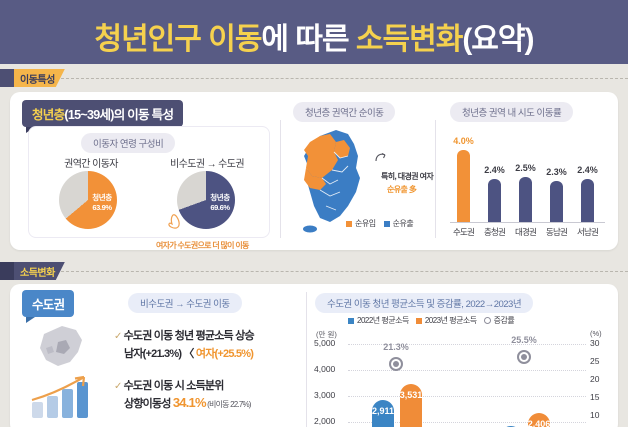  Describe the element at coordinates (344, 112) in the screenshot. I see `map-pill-label: 청년층 권역간 순이동` at that location.